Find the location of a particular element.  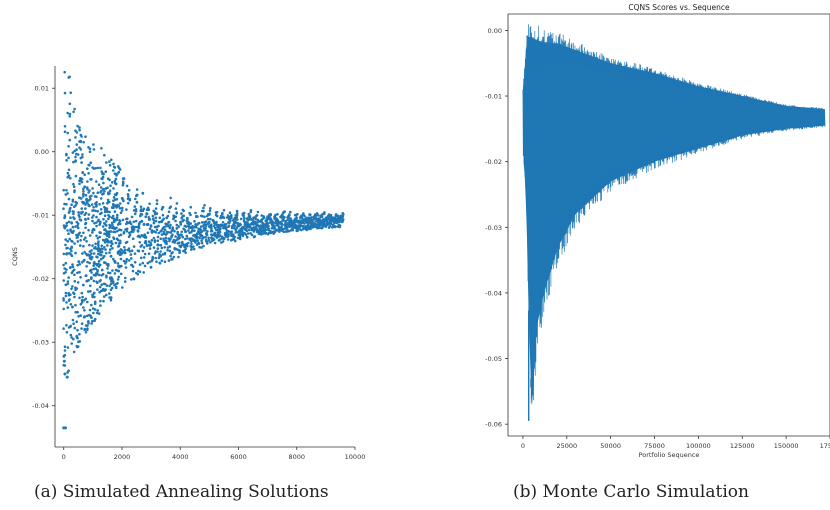

caption-a: (a) Simulated Annealing Solutions is located at coordinates (181, 492).